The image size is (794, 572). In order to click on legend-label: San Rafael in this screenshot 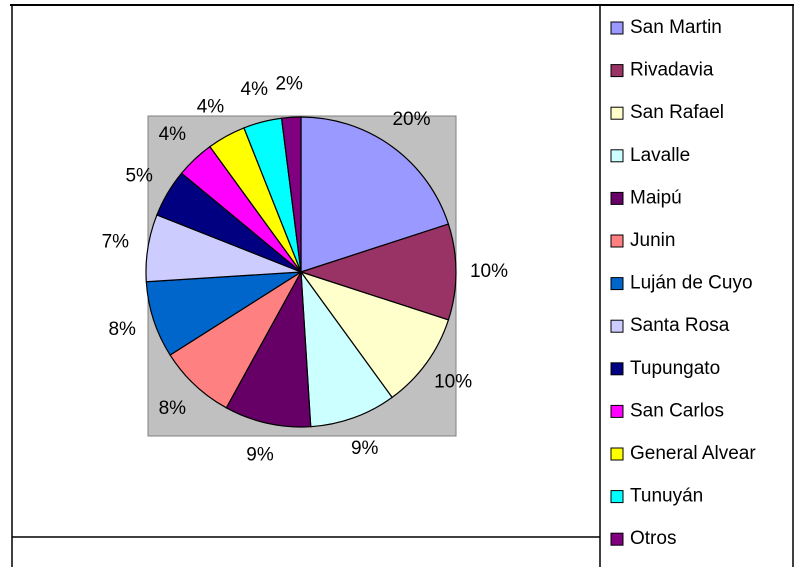, I will do `click(677, 112)`.